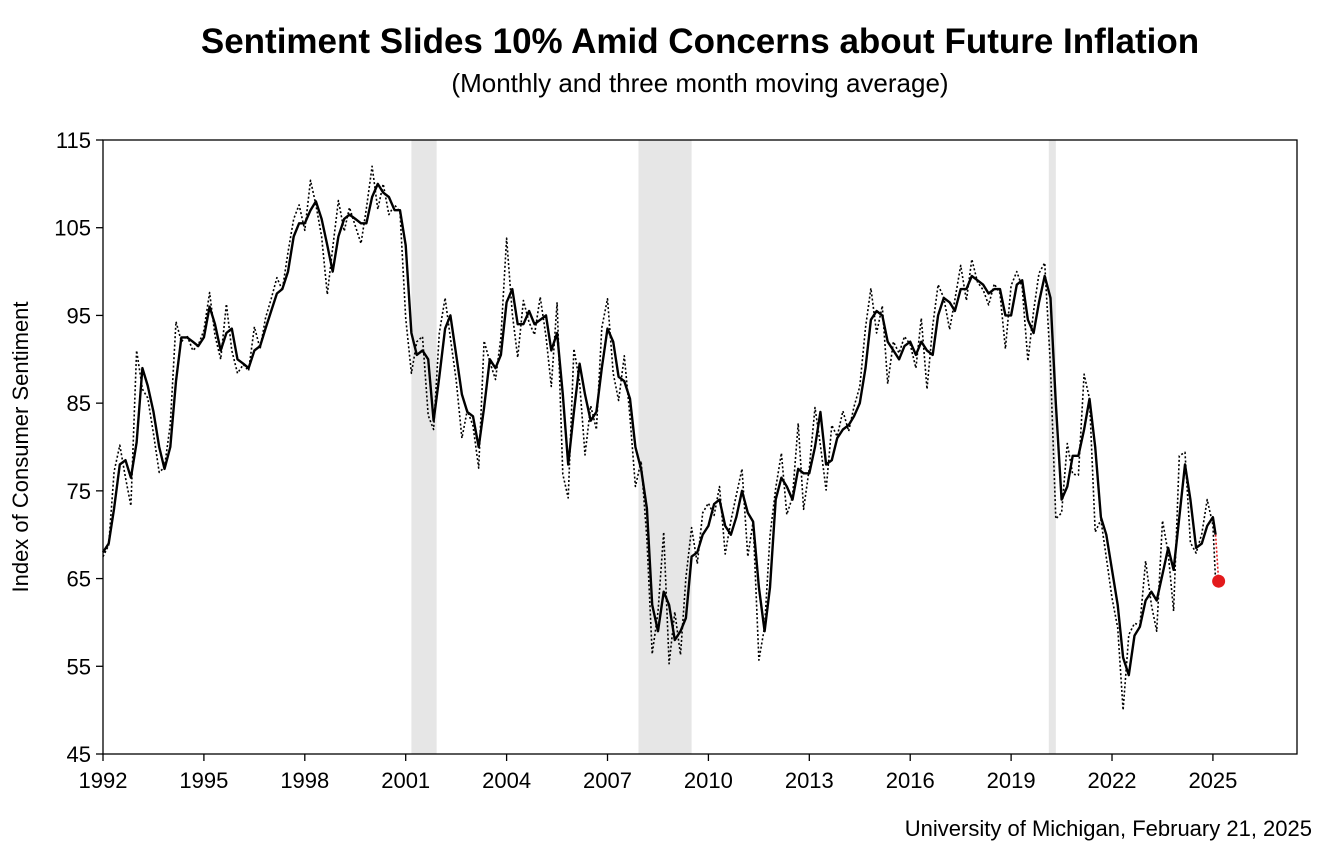 This screenshot has height=856, width=1340. Describe the element at coordinates (1011, 780) in the screenshot. I see `x-tick-label: 2019` at that location.